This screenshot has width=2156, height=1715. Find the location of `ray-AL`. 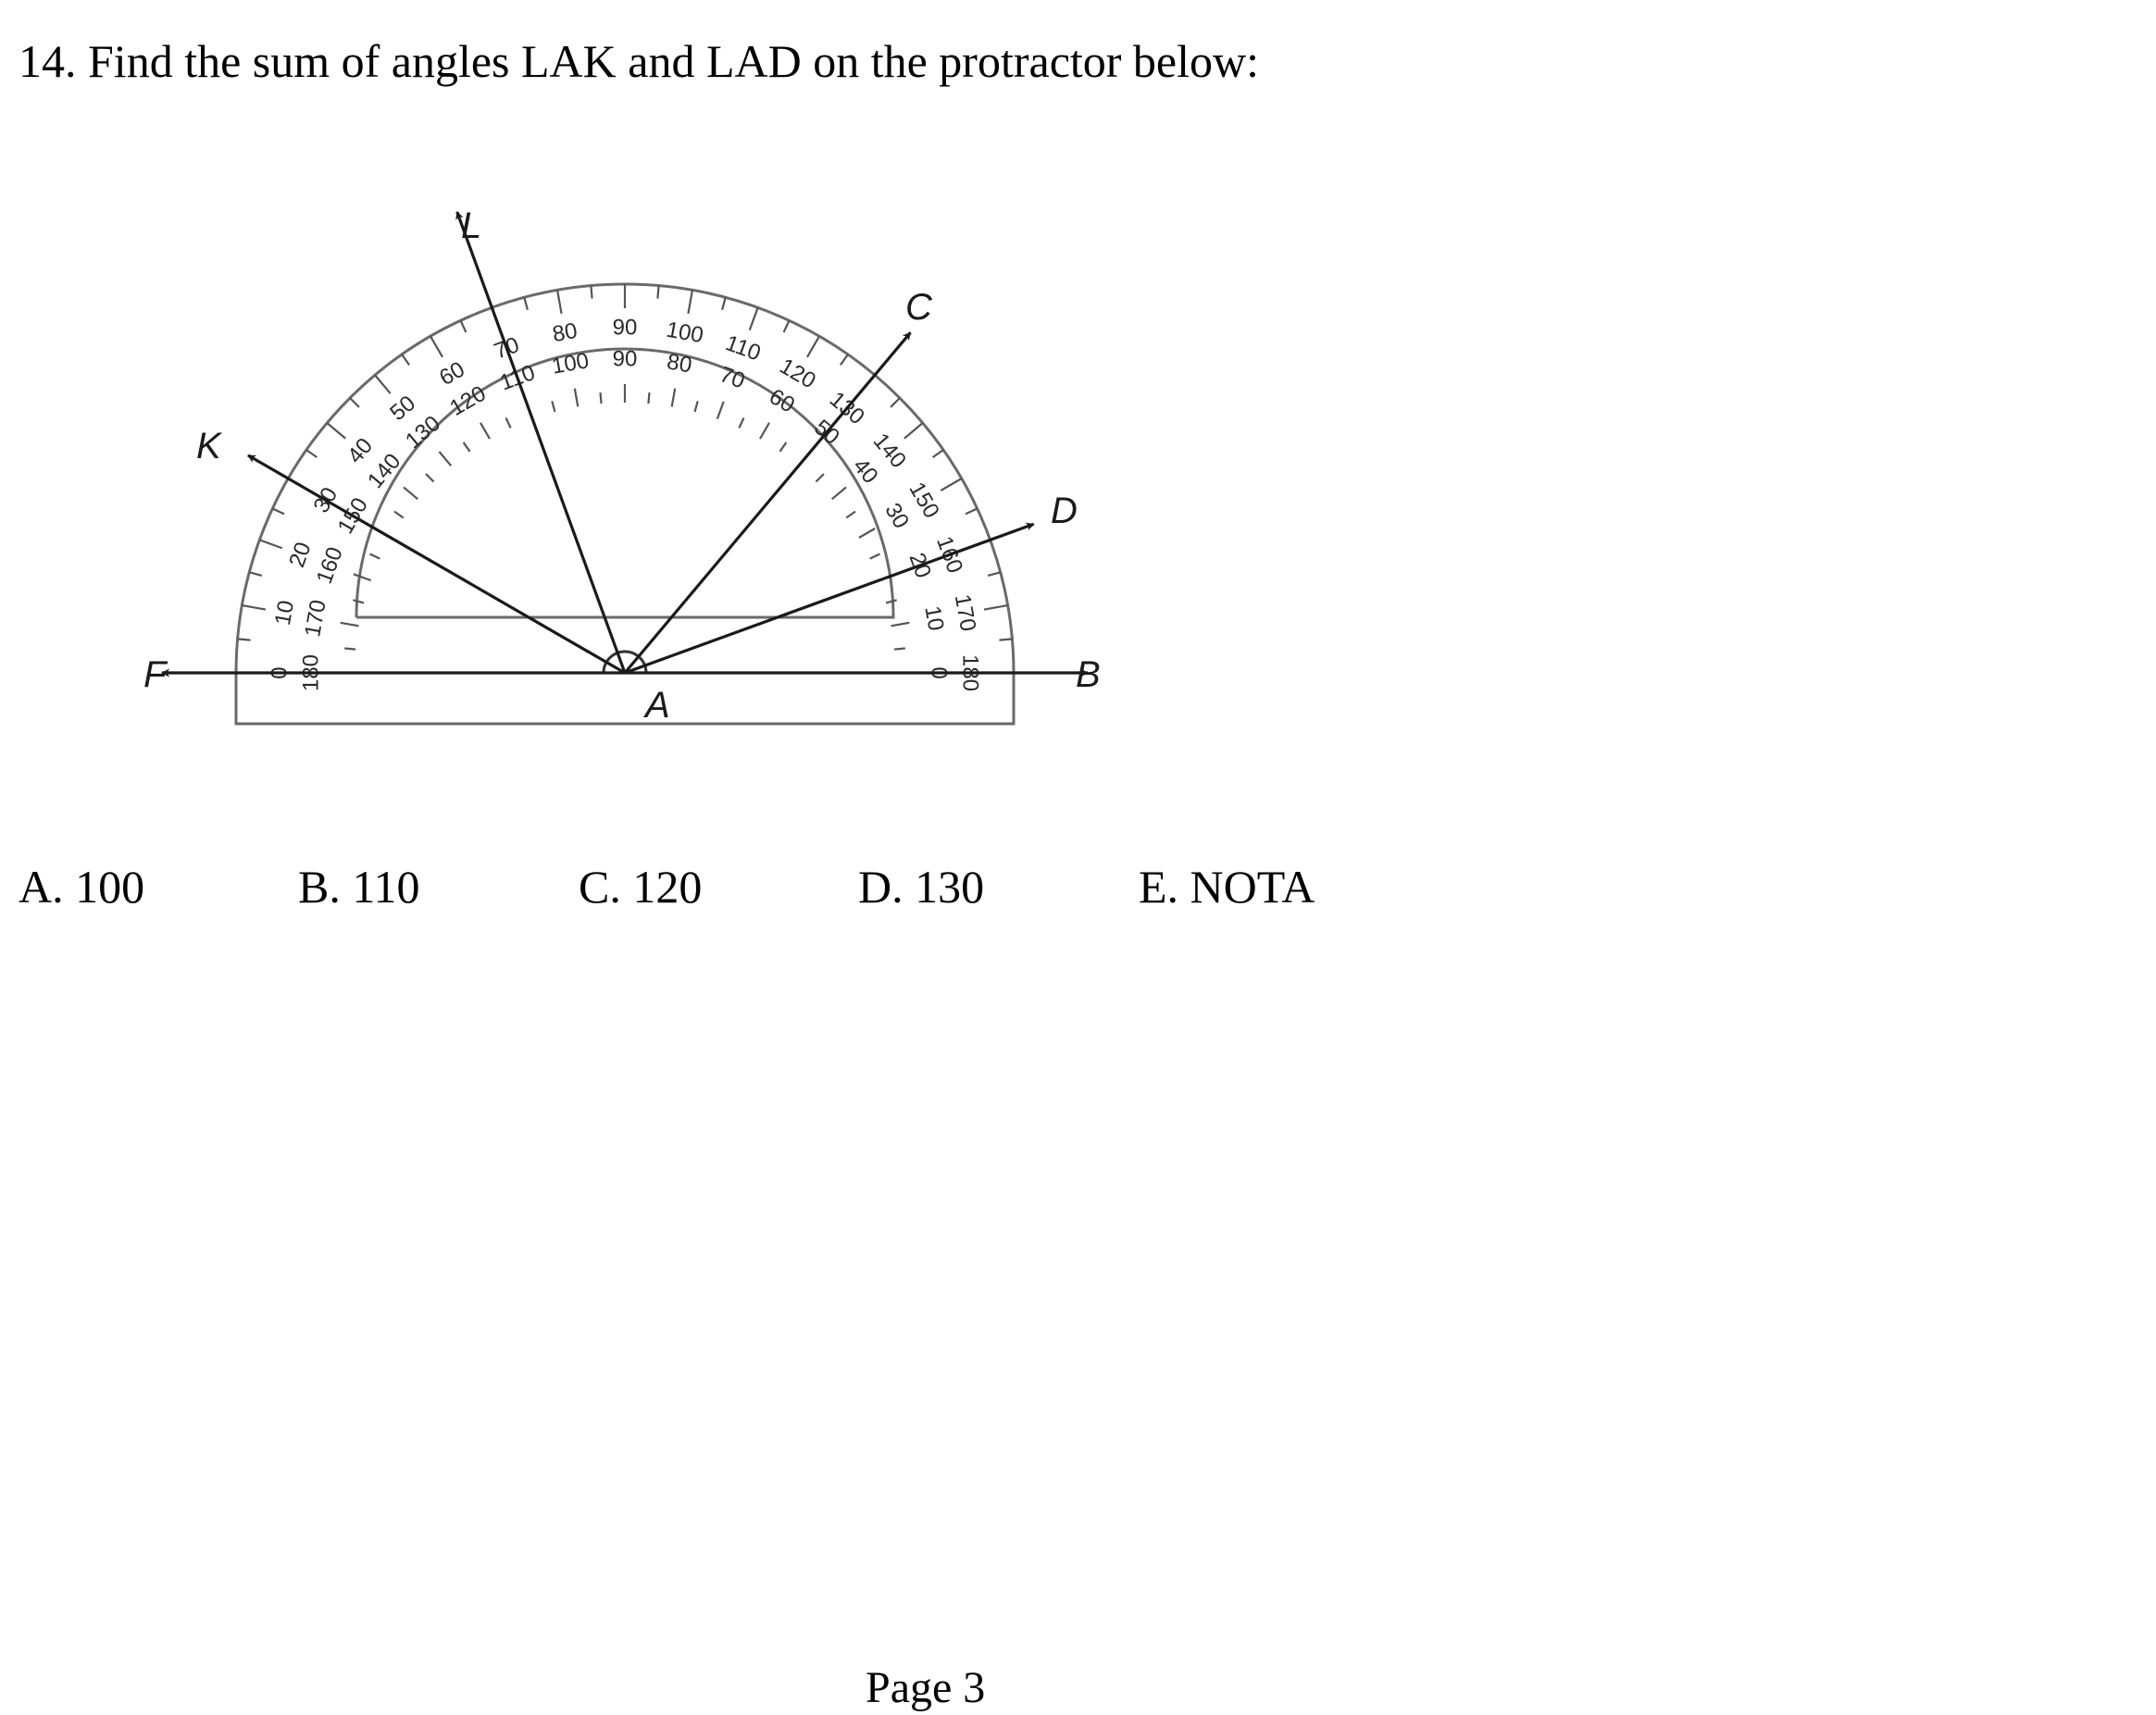

ray-AL is located at coordinates (541, 442).